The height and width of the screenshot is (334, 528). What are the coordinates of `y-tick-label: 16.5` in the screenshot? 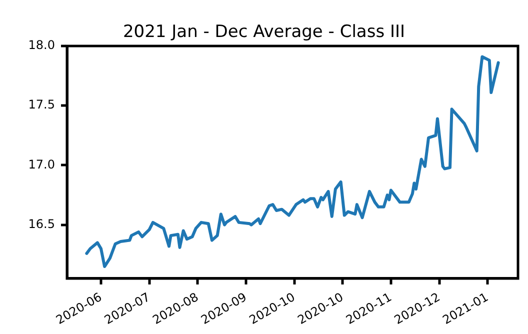 It's located at (41, 223).